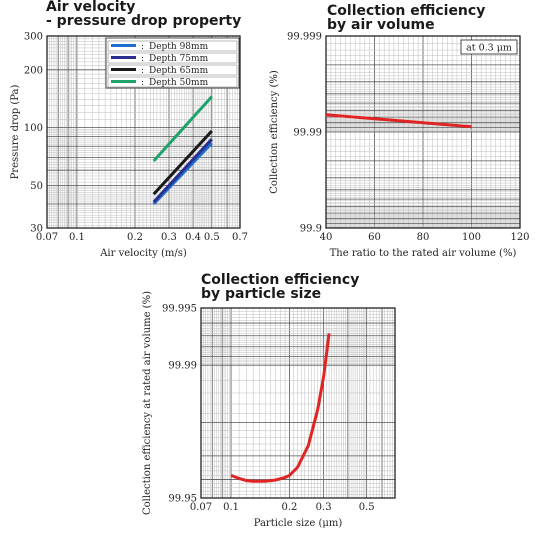 The height and width of the screenshot is (541, 540). I want to click on x-tick-label: 80, so click(423, 237).